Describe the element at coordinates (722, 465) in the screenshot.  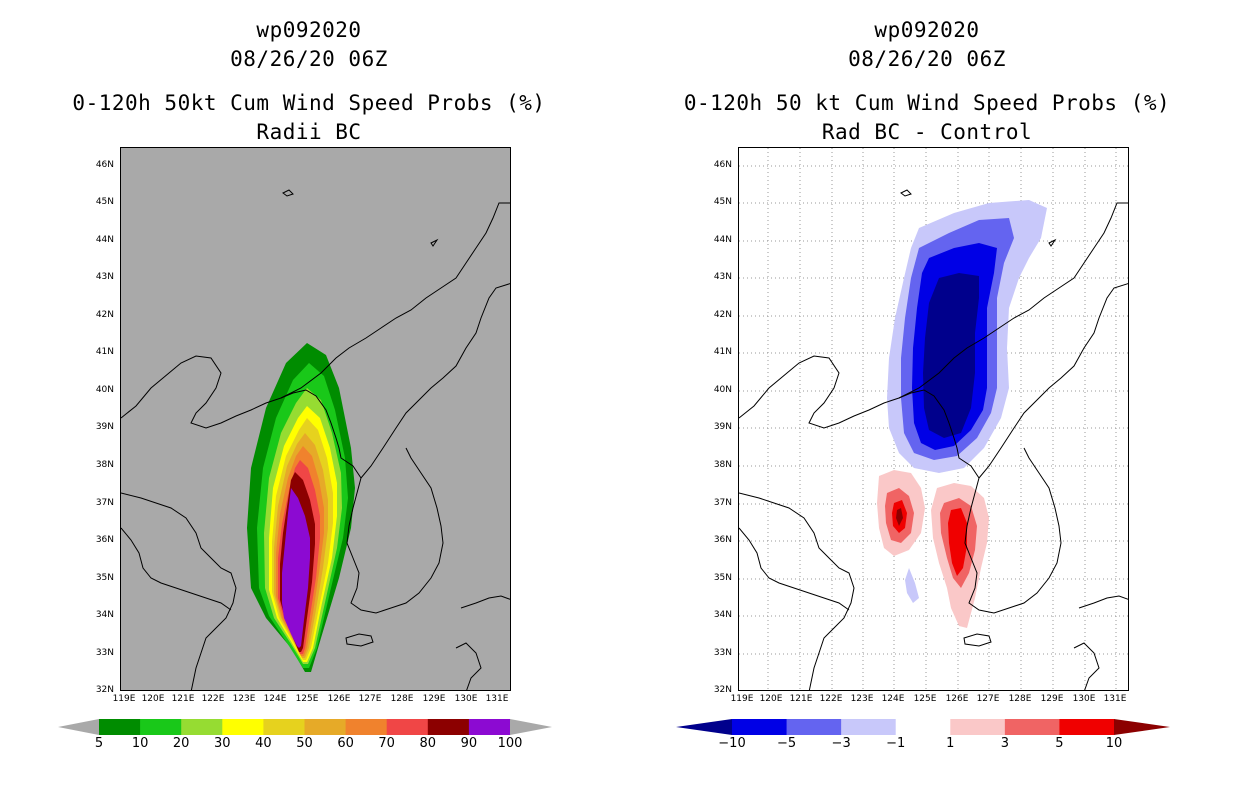
I see `lat-label: 38N` at that location.